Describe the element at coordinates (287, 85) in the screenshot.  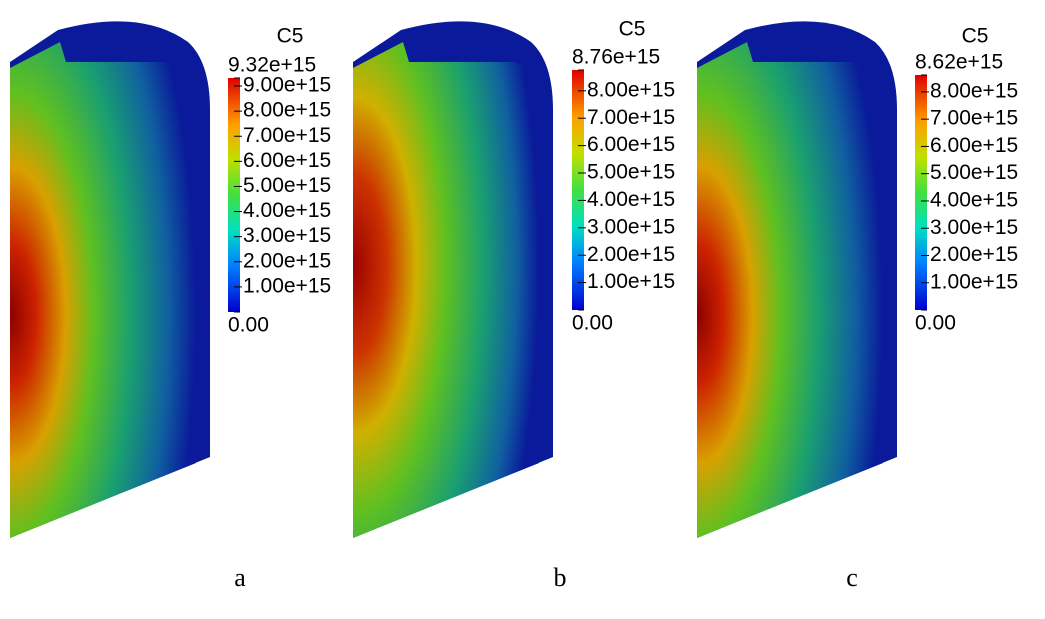
I see `colorbar-tick-label: 9.00e+15` at that location.